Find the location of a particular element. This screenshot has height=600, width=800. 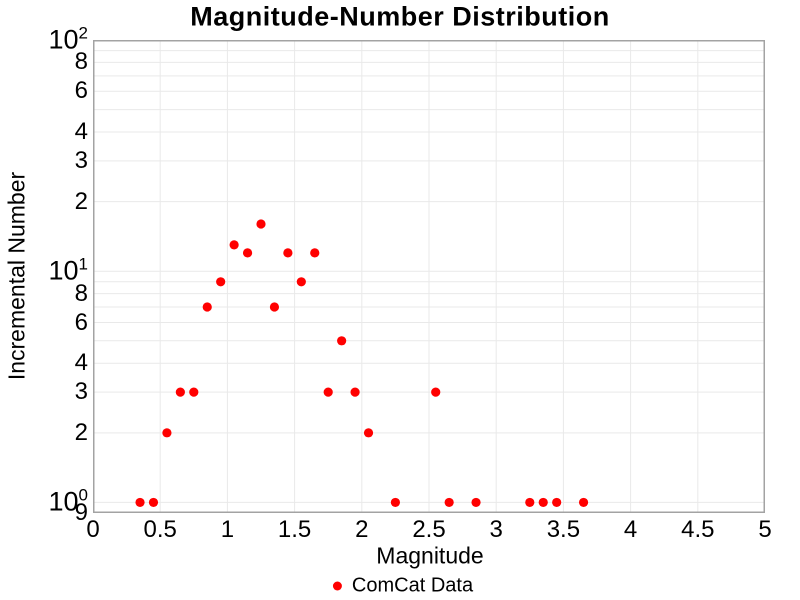

y-tick-label: 10¹ is located at coordinates (68, 270).